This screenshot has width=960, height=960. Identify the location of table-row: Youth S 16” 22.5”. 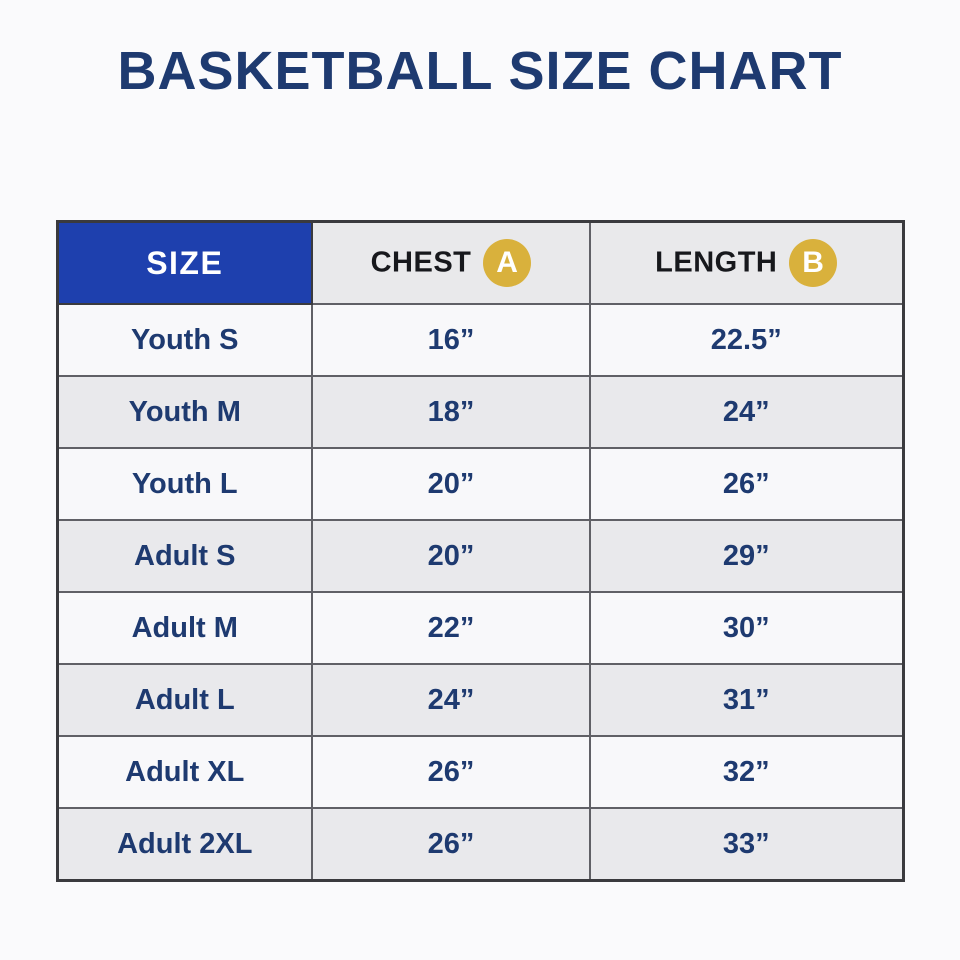
(480, 340).